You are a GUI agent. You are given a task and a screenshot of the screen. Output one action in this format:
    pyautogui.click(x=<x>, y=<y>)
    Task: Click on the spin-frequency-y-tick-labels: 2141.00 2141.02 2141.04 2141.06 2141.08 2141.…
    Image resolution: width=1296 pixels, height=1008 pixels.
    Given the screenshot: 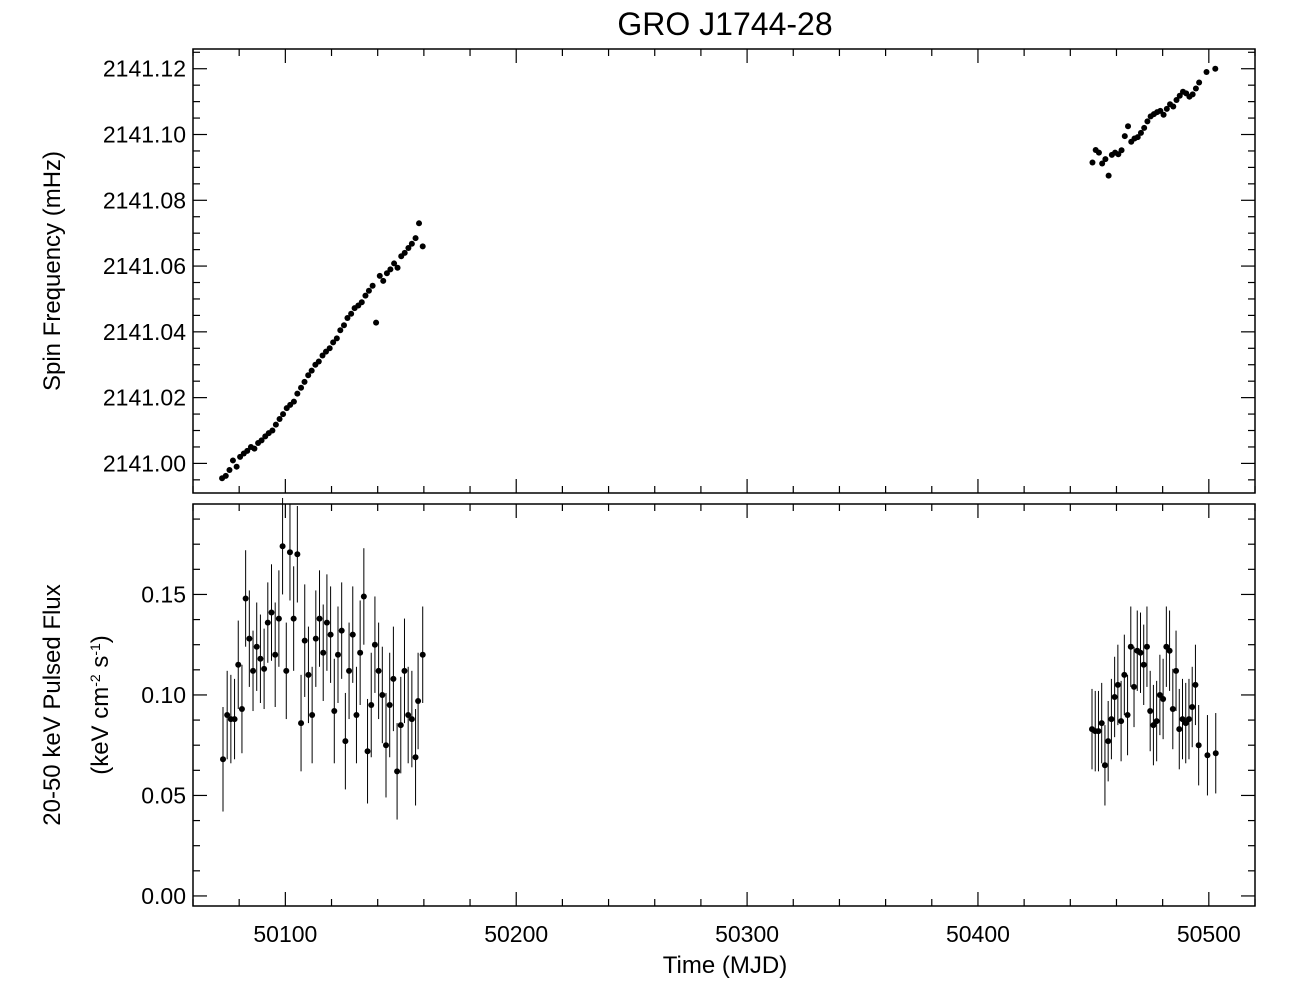 What is the action you would take?
    pyautogui.click(x=144, y=266)
    